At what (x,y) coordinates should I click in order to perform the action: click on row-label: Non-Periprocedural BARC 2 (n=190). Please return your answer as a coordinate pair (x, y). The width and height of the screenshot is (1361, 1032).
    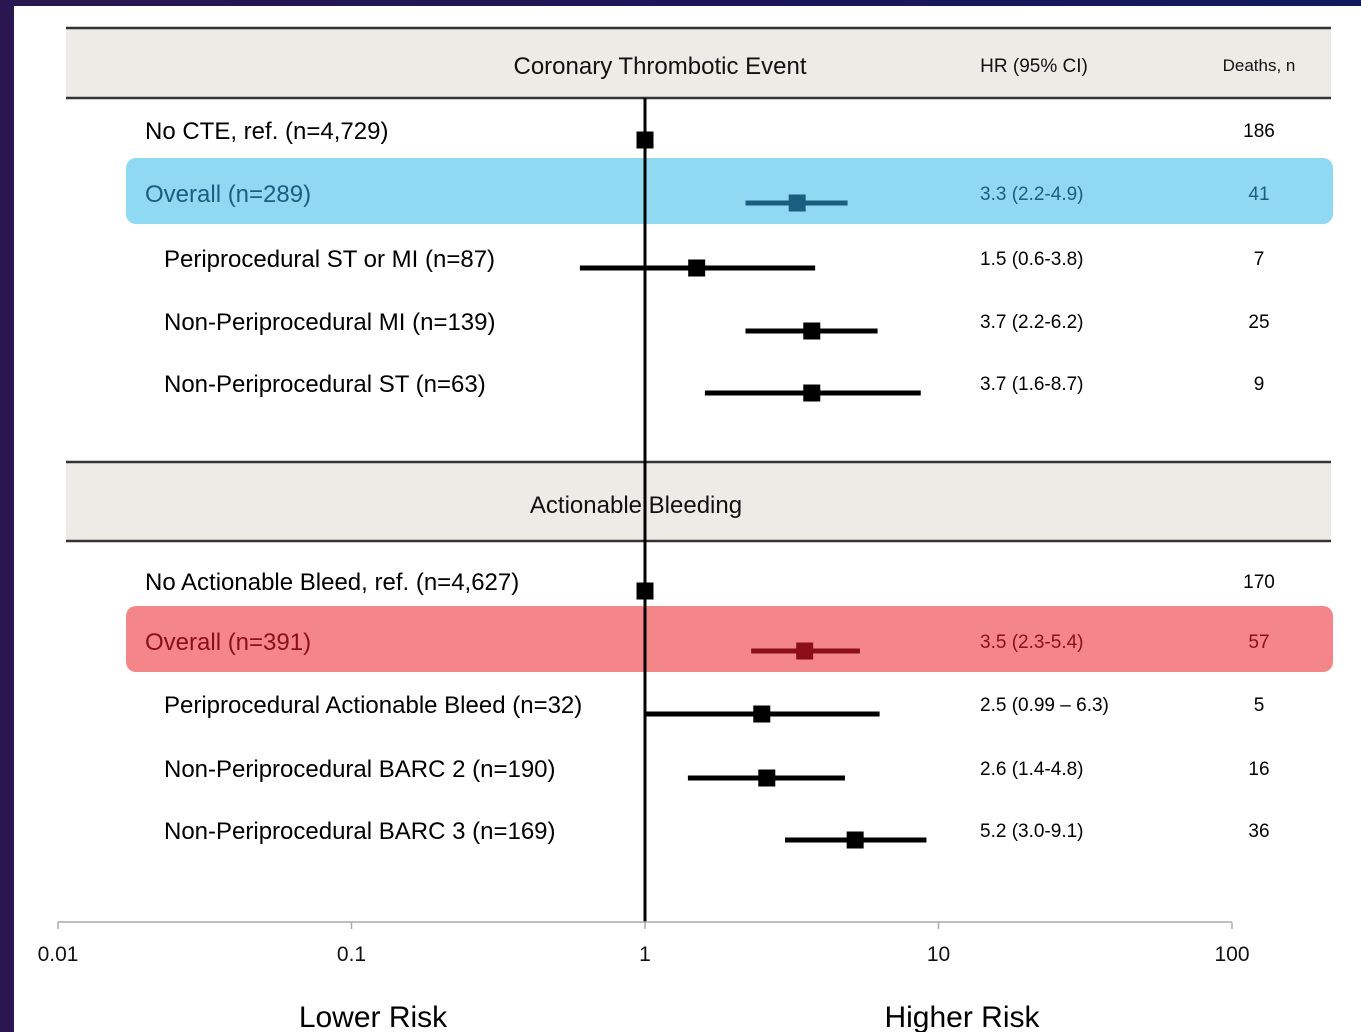
    Looking at the image, I should click on (360, 769).